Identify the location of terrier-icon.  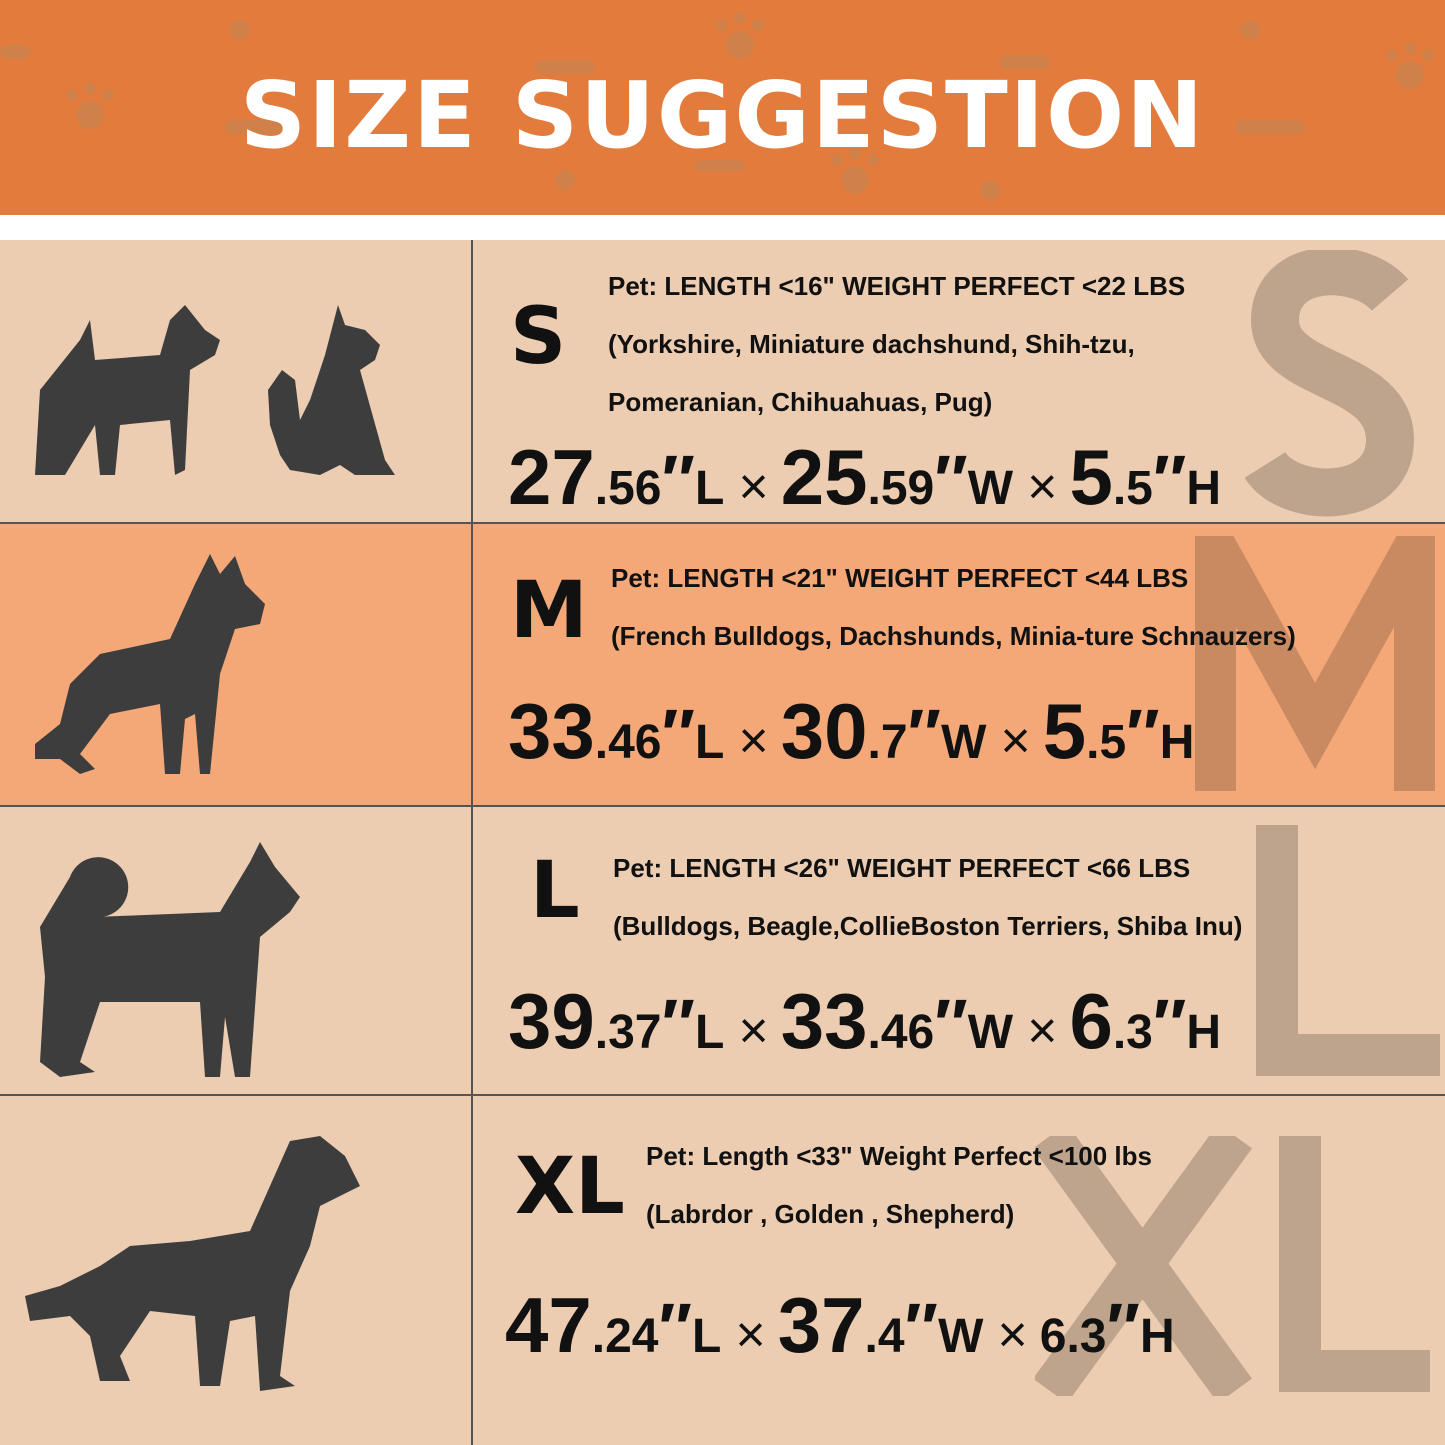
(215, 390).